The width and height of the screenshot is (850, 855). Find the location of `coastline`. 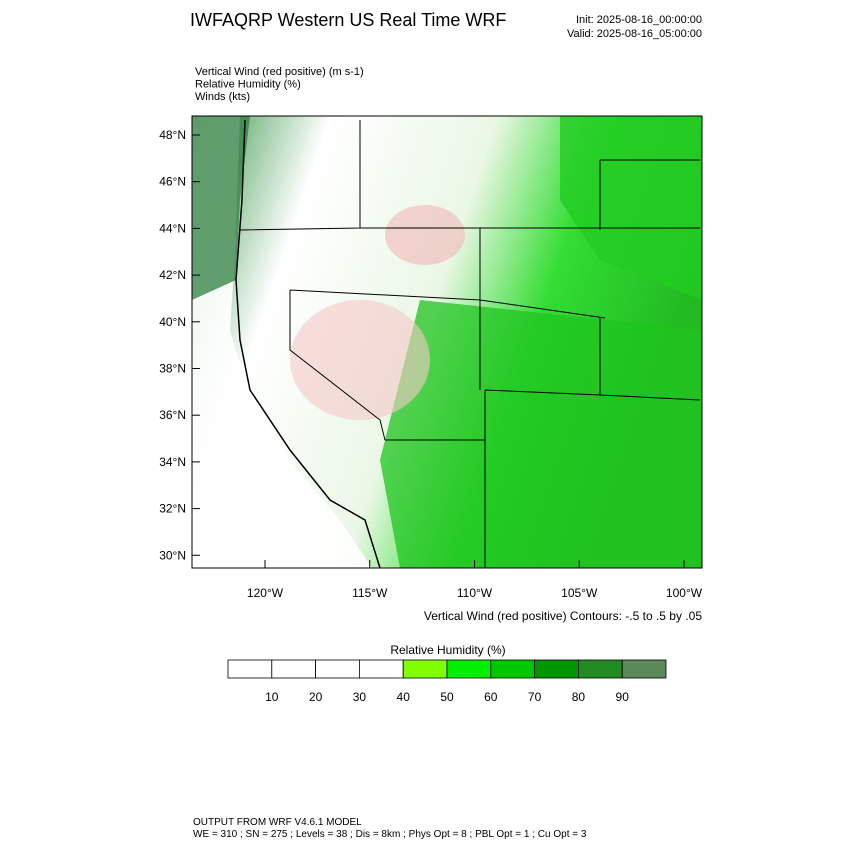

coastline is located at coordinates (308, 344).